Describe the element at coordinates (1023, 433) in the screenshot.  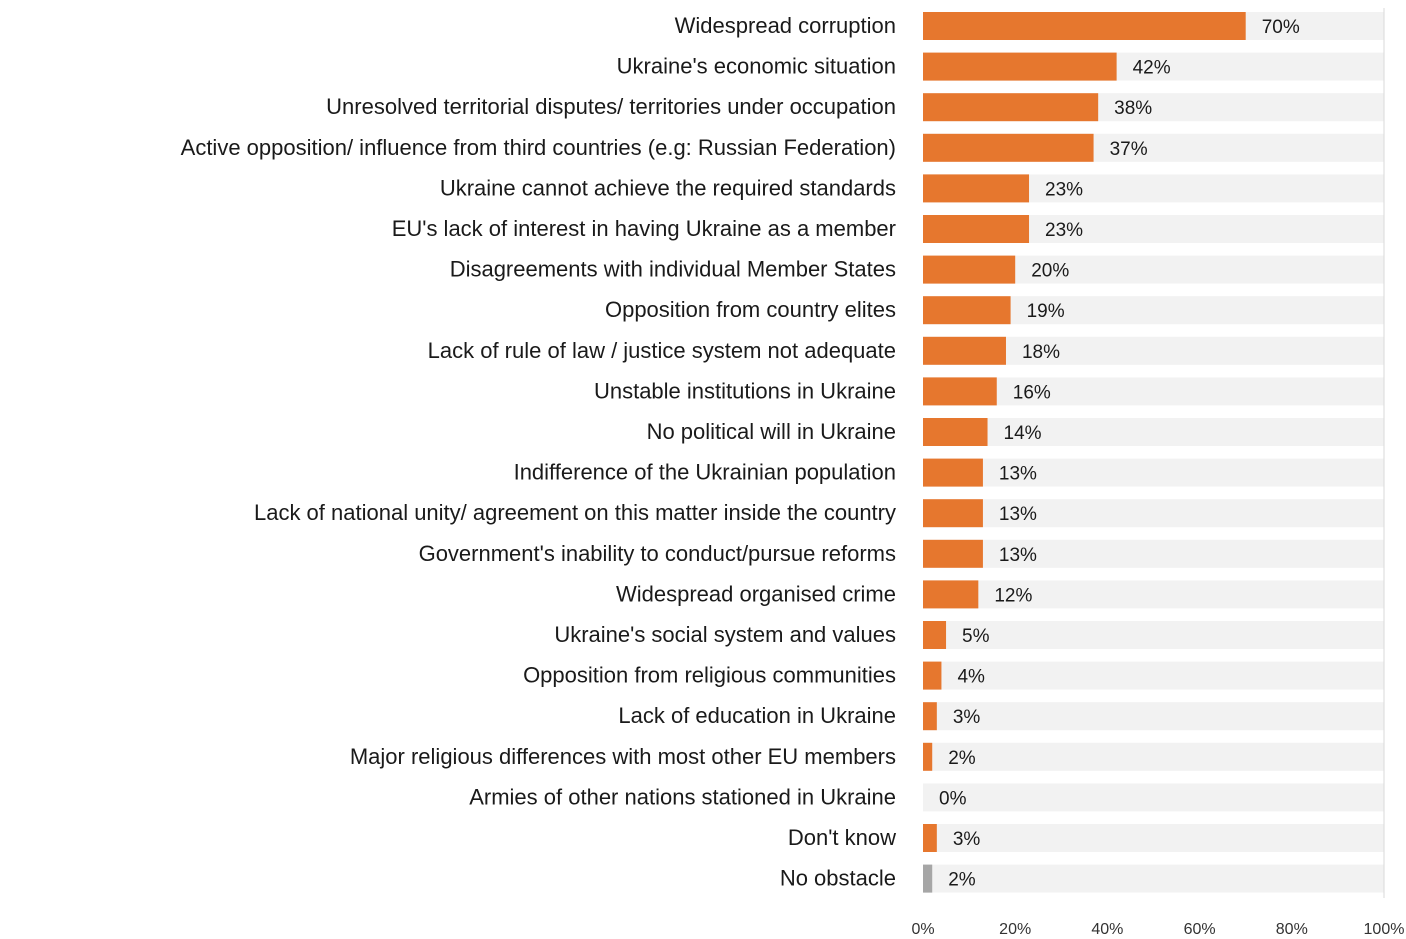
I see `value-label: 14%` at that location.